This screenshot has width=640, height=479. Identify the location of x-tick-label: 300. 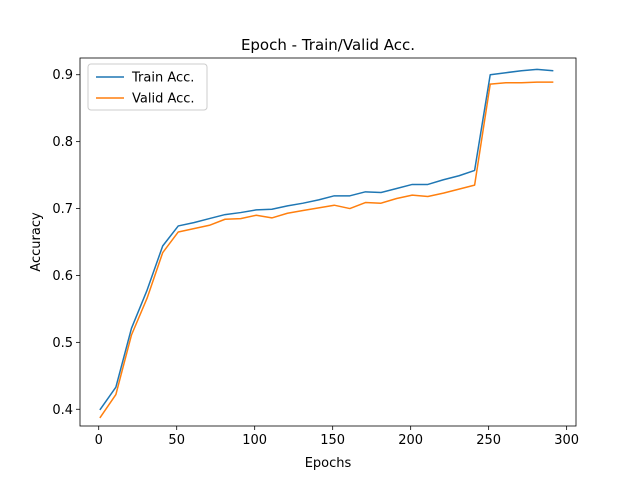
(566, 440).